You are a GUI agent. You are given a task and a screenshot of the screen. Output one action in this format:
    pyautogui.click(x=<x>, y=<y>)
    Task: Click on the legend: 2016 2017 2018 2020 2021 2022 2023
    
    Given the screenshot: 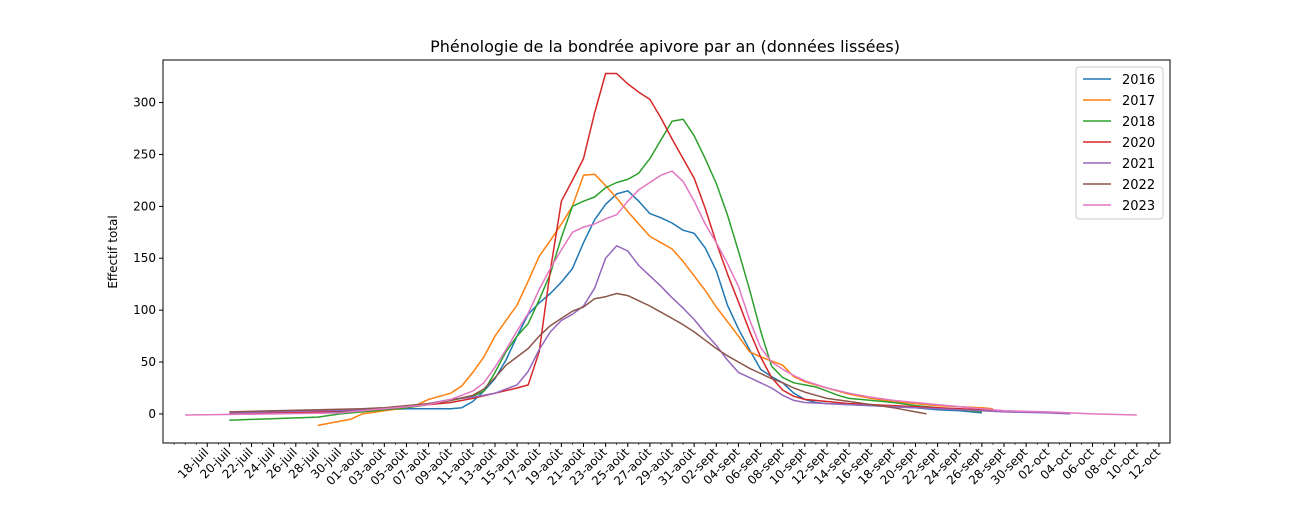 What is the action you would take?
    pyautogui.click(x=1119, y=143)
    